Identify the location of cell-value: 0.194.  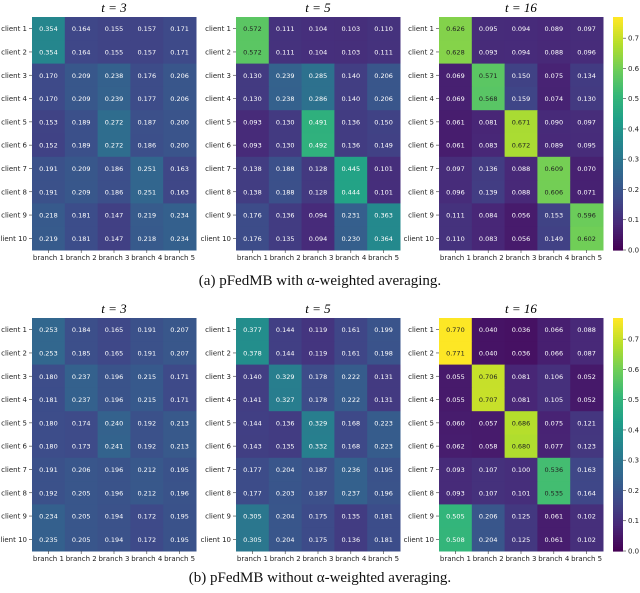
(114, 540).